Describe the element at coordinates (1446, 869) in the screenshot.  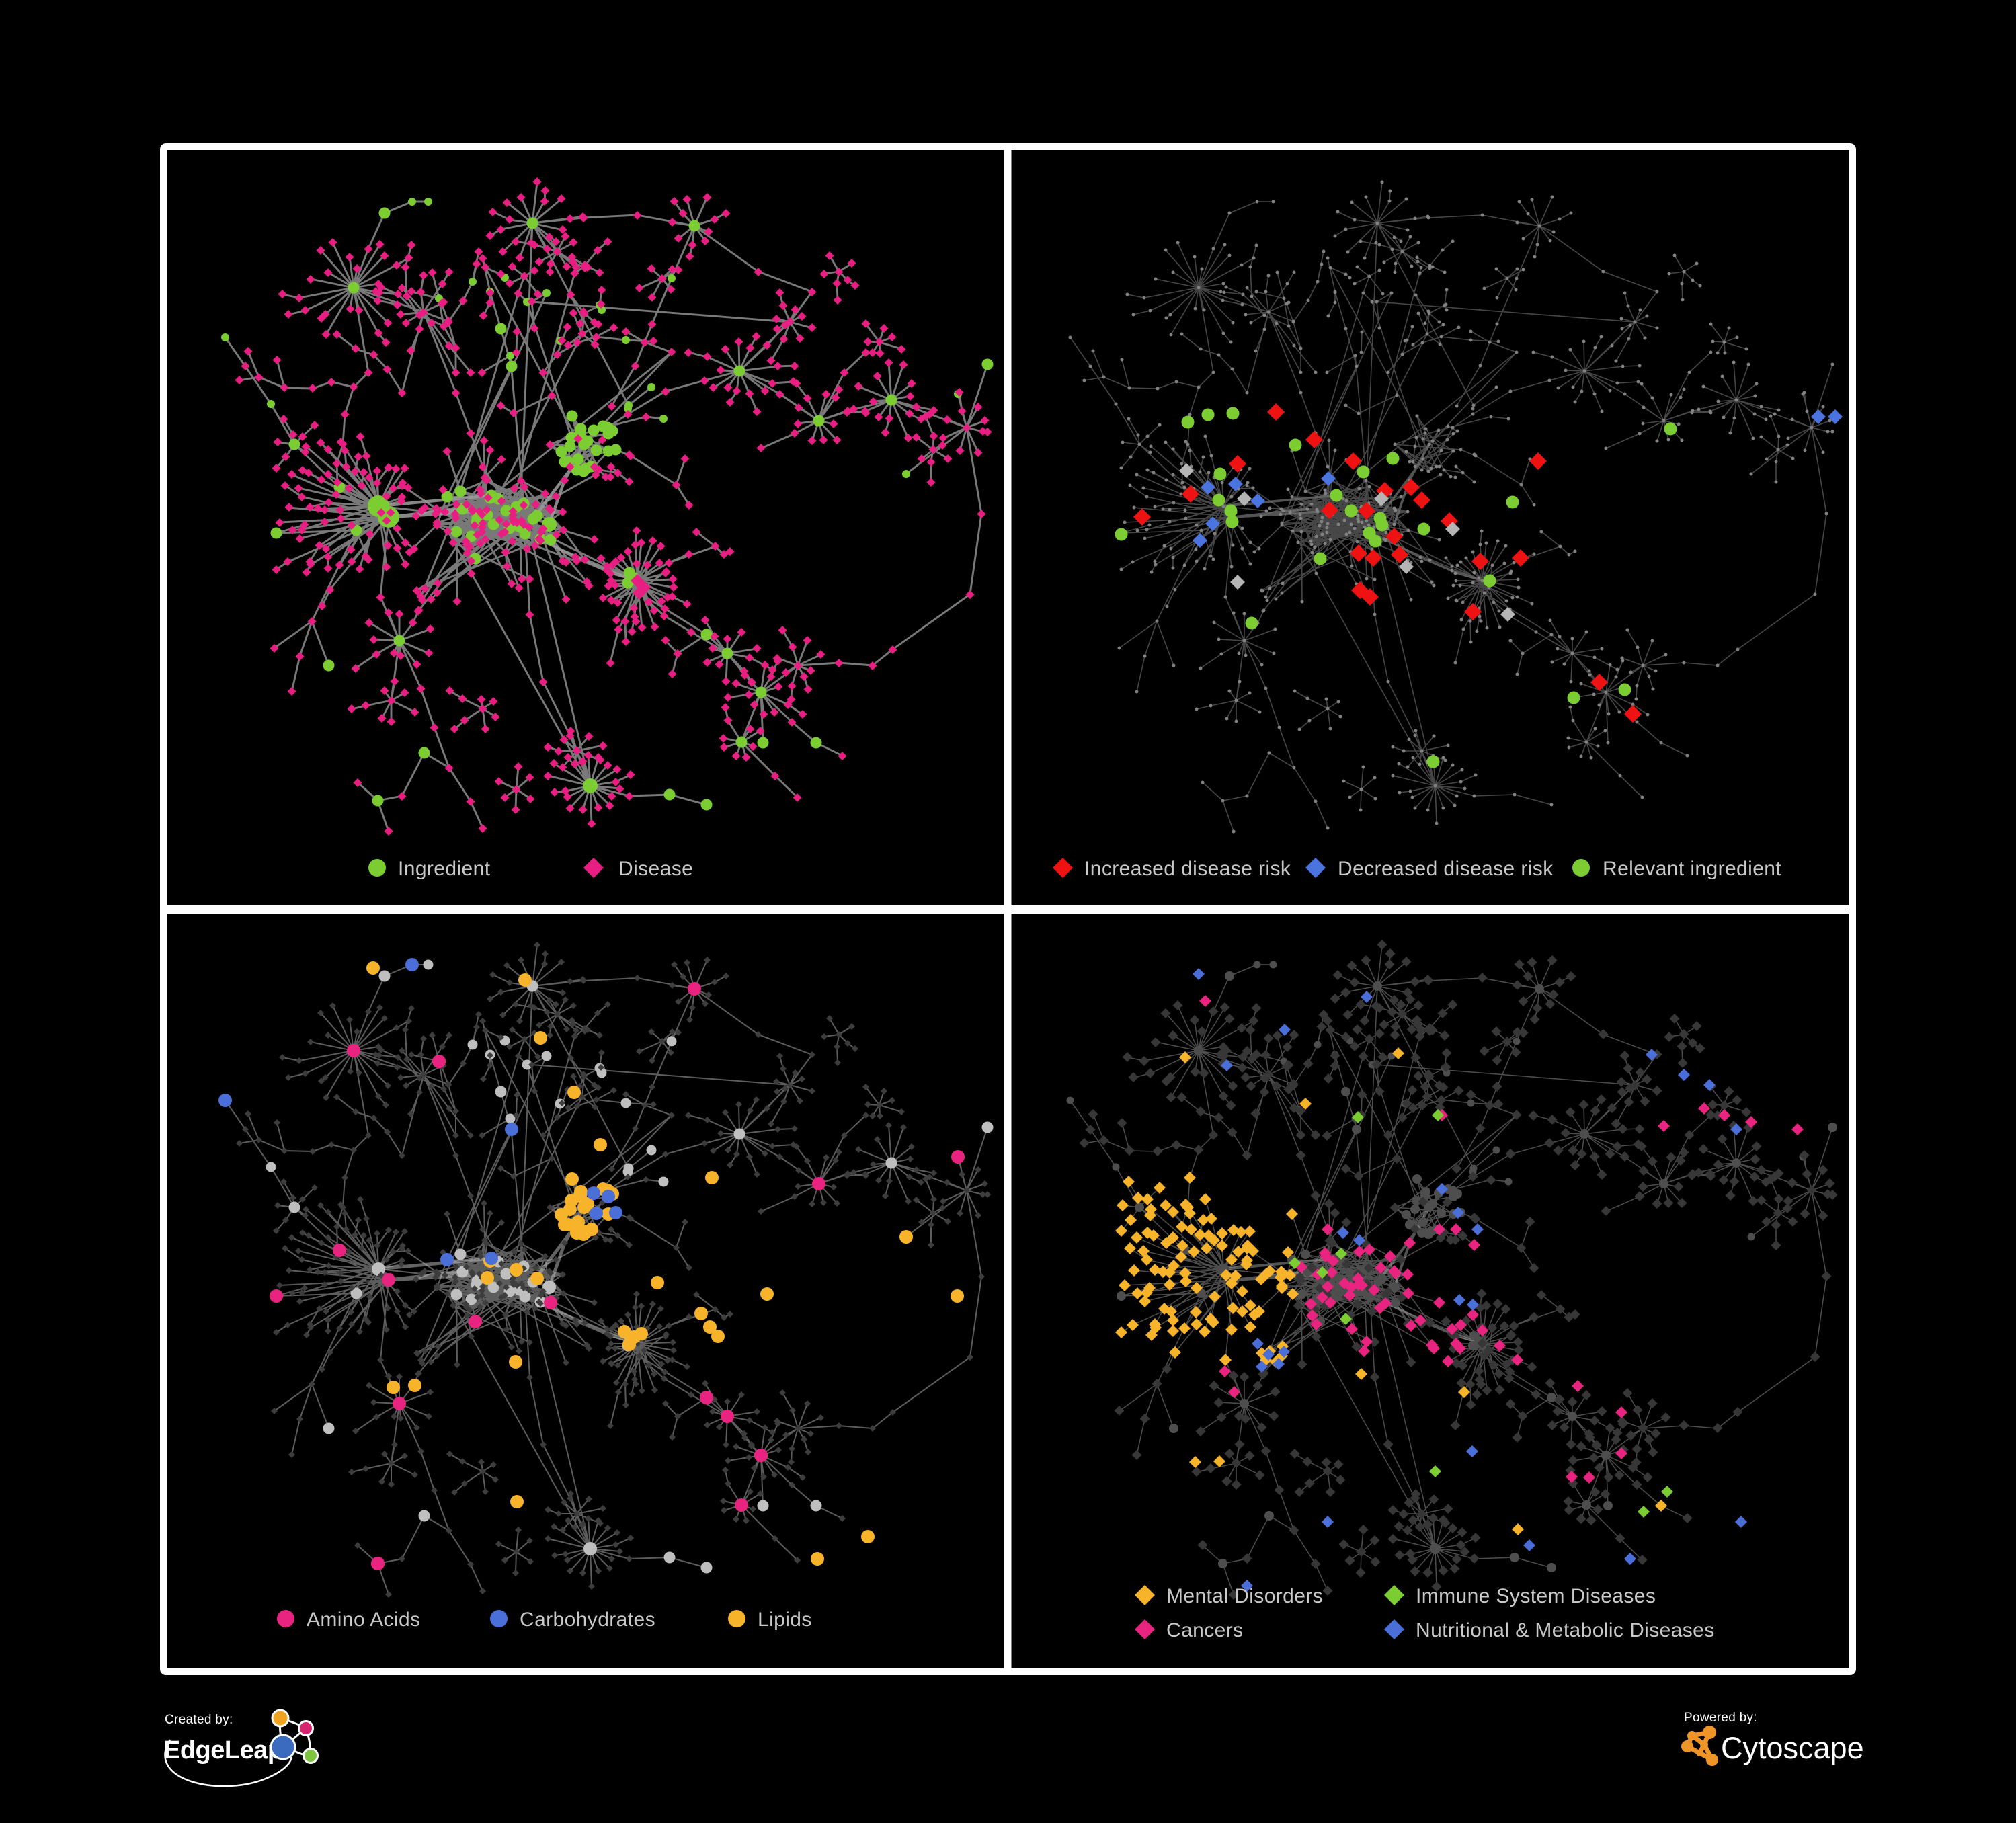
I see `svg-text: Decreased disease risk` at that location.